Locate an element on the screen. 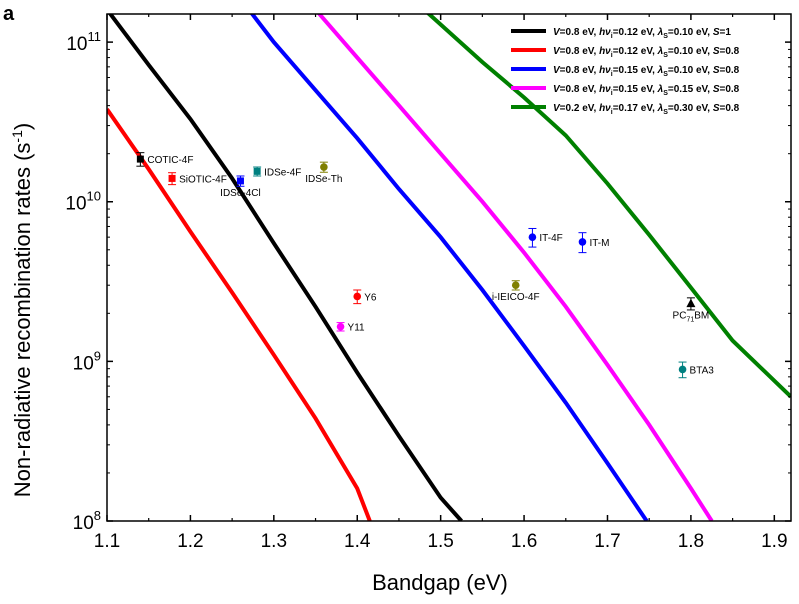 The height and width of the screenshot is (604, 799). y-axis-title-sup: -1 is located at coordinates (17, 136).